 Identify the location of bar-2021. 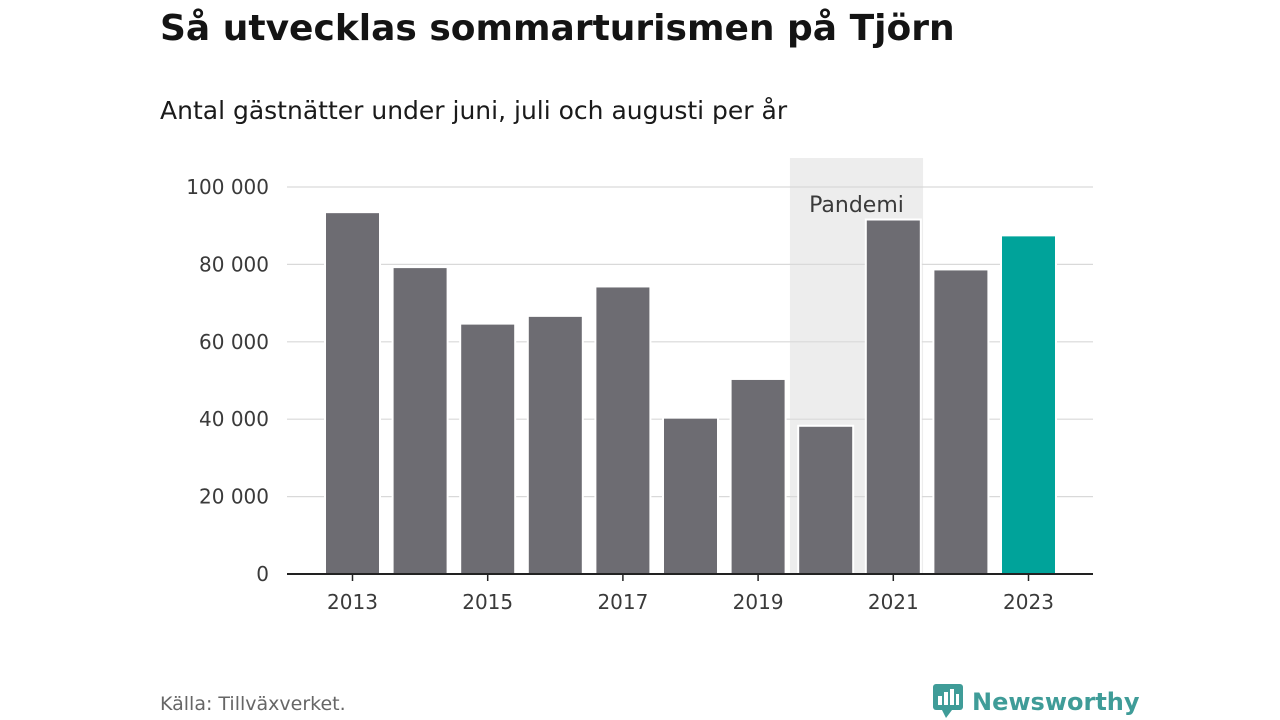
(893, 396).